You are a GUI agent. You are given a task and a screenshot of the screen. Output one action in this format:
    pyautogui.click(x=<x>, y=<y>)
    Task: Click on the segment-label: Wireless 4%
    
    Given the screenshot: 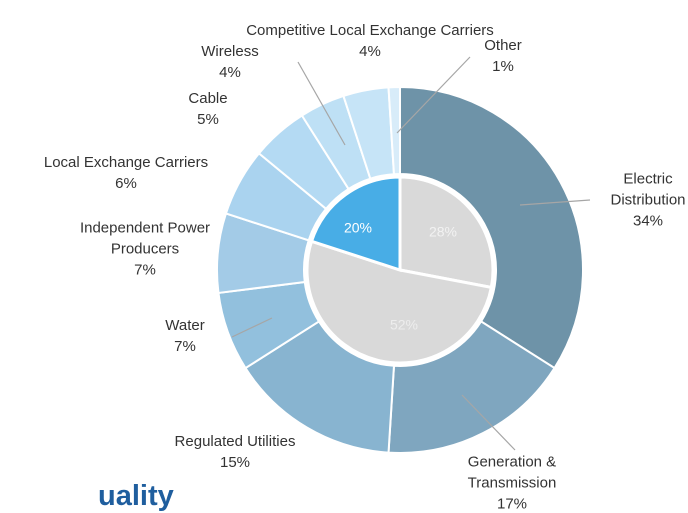 What is the action you would take?
    pyautogui.click(x=230, y=62)
    